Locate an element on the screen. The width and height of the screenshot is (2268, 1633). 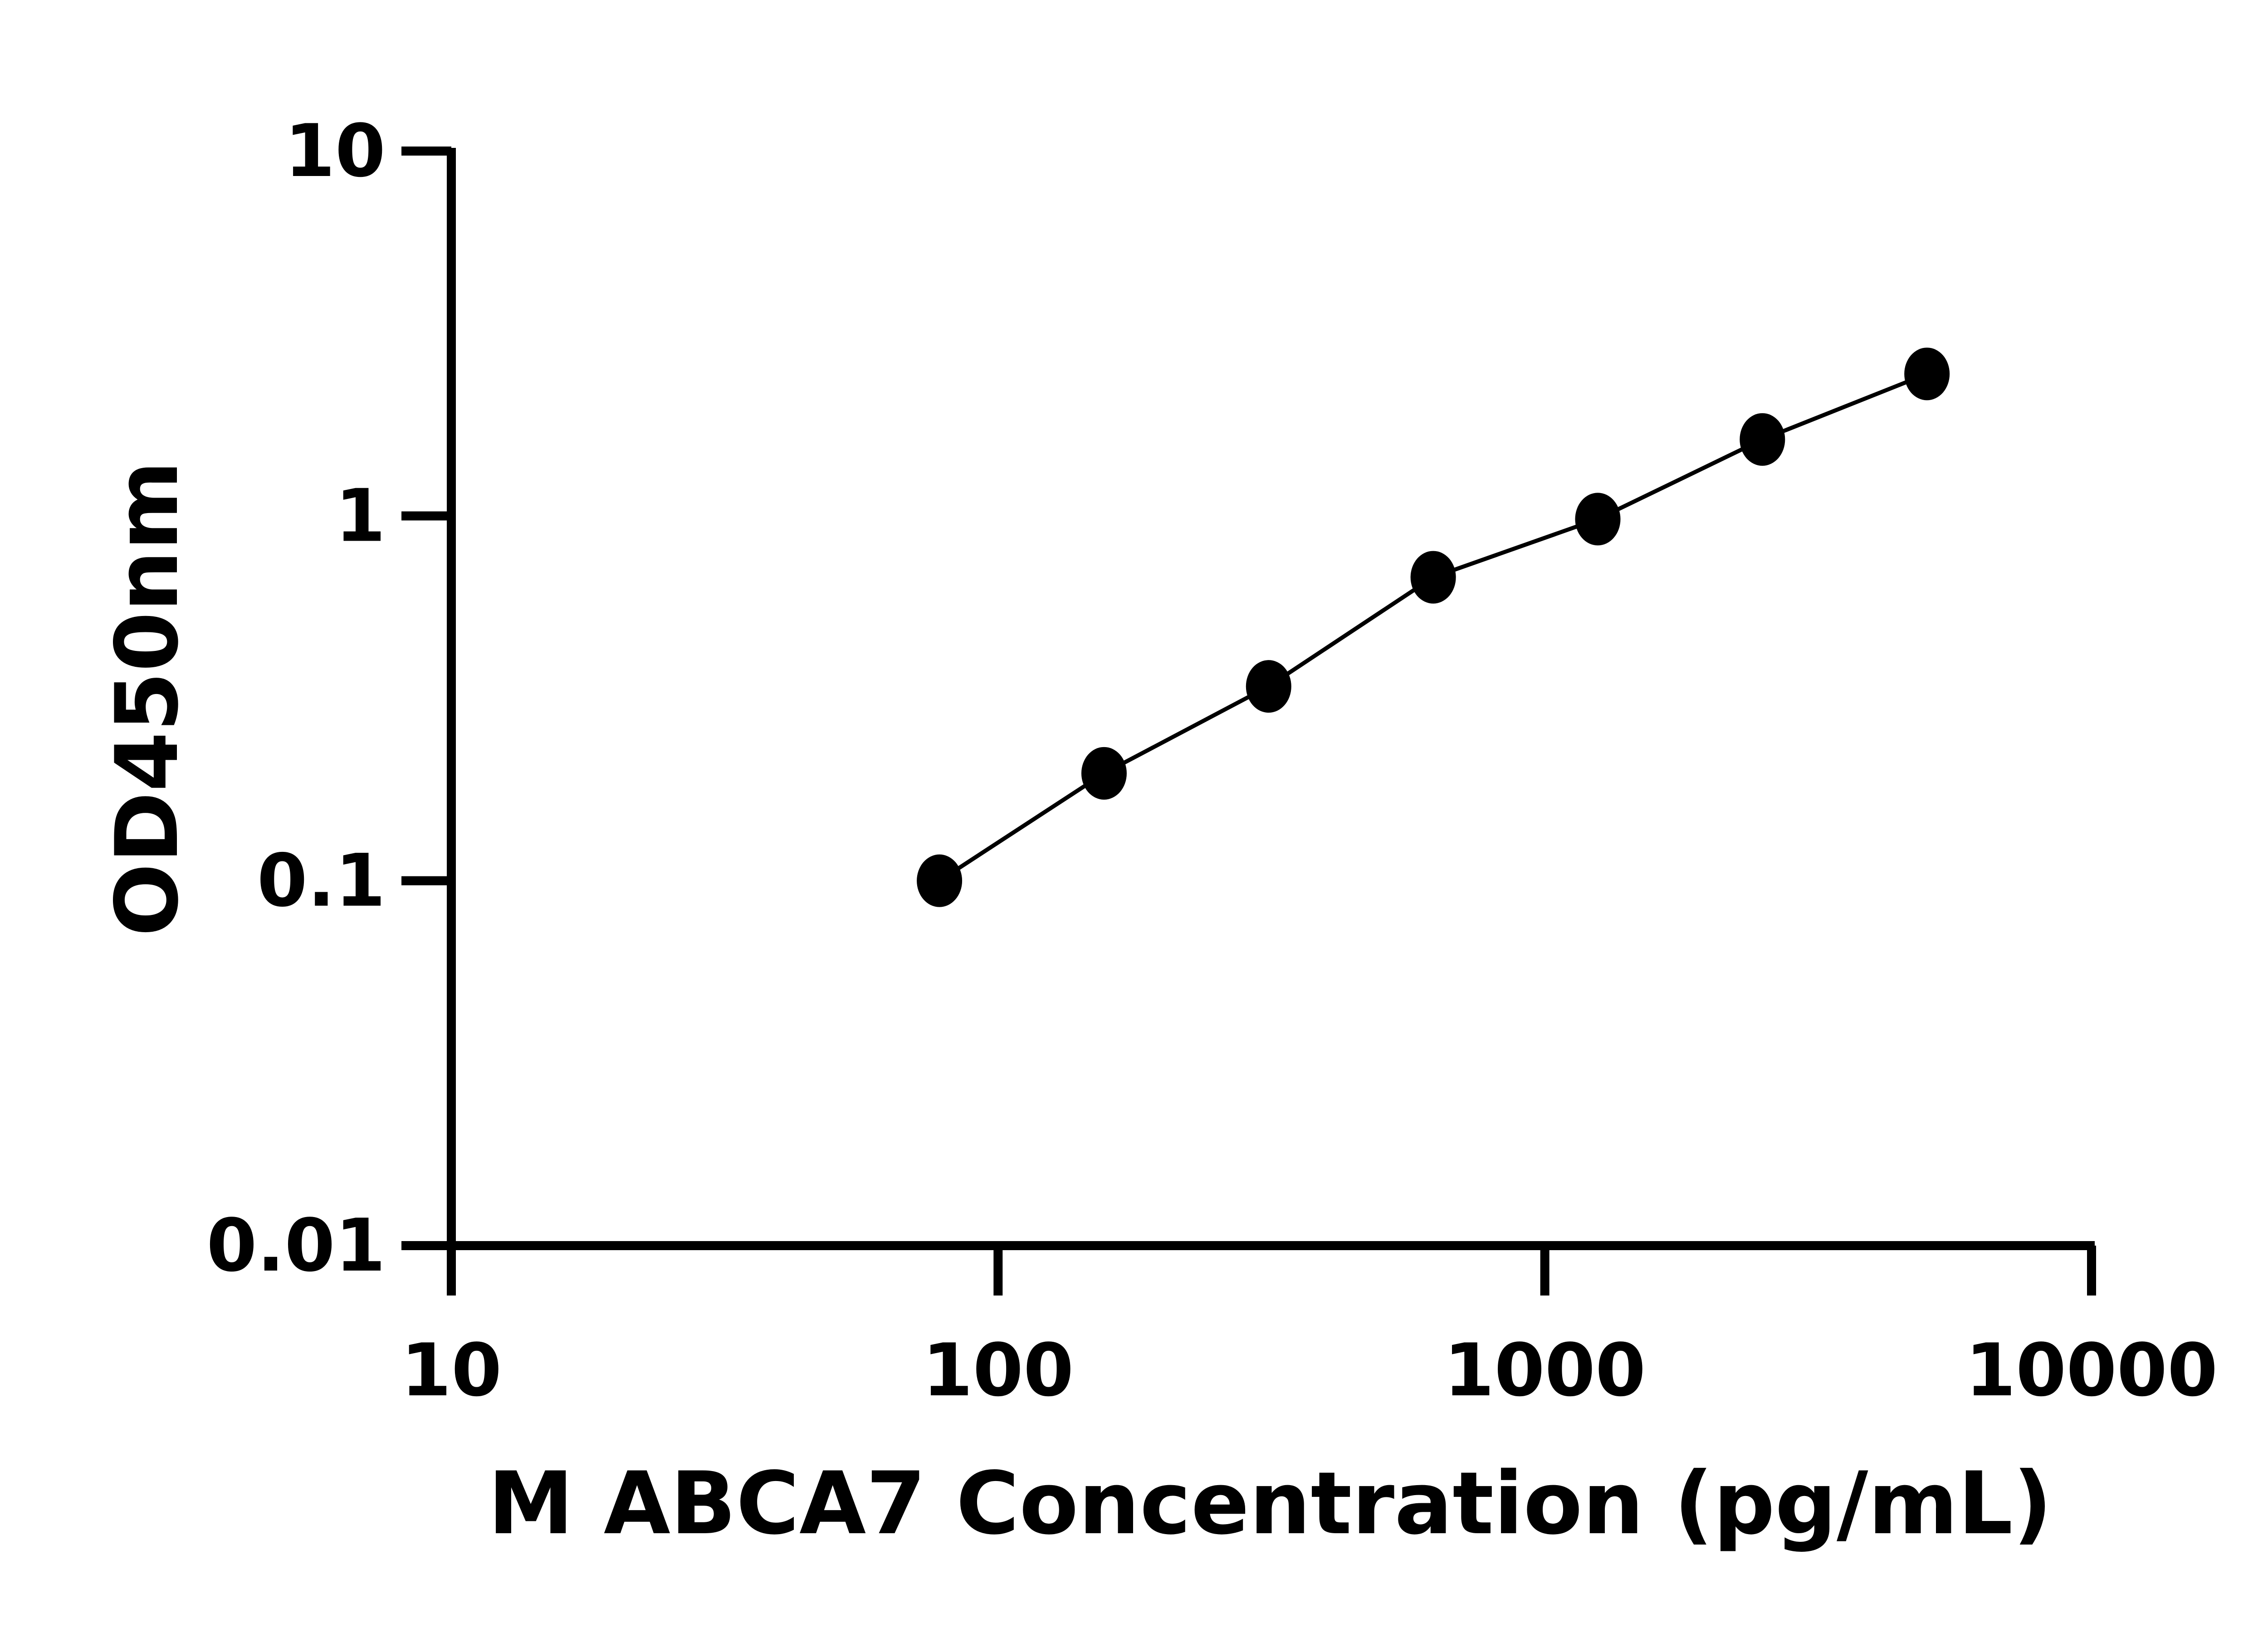
x-axis-label: M ABCA7 Concentration (pg/mL) is located at coordinates (1270, 1503).